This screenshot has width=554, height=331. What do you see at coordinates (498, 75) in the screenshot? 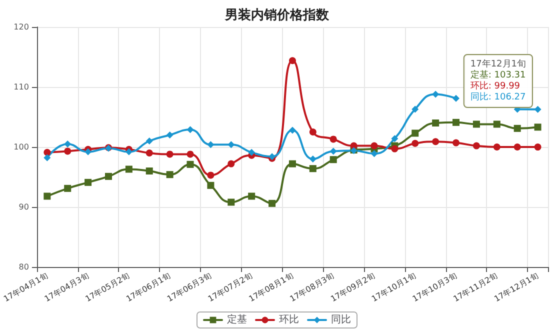
I see `annotation: 定基: 103.31` at bounding box center [498, 75].